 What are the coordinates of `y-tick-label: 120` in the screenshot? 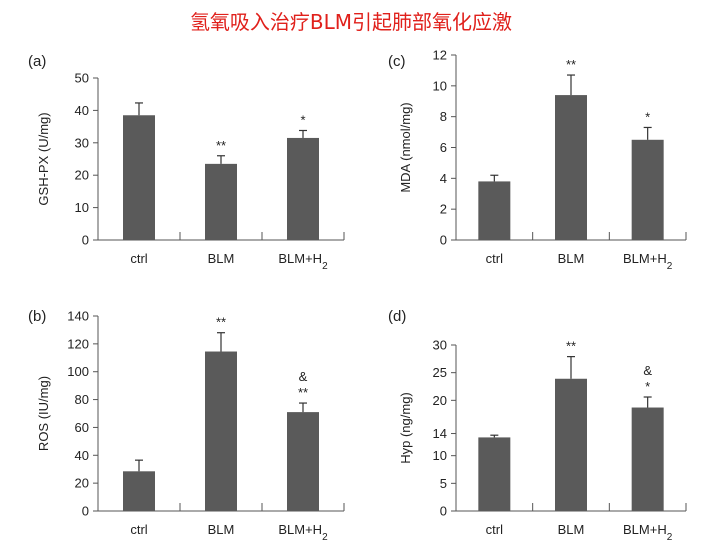 It's located at (78, 343).